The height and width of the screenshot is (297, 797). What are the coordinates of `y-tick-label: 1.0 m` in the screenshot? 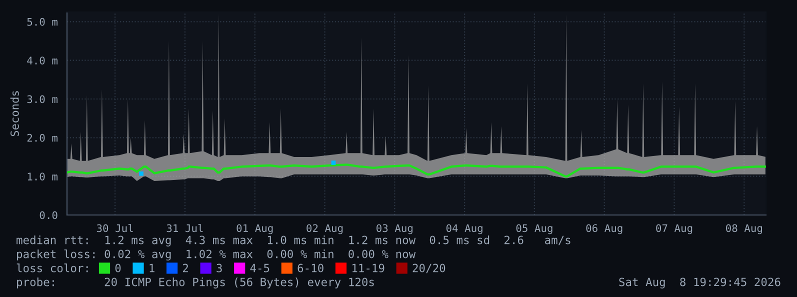 It's located at (43, 176).